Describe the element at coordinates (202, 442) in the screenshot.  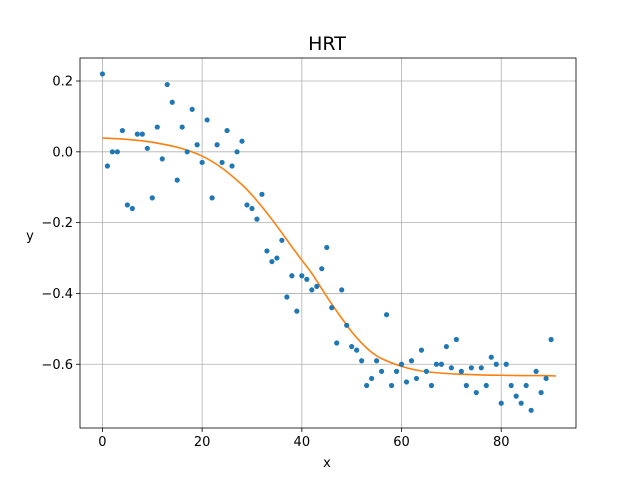
I see `x-tick-label: 20` at that location.